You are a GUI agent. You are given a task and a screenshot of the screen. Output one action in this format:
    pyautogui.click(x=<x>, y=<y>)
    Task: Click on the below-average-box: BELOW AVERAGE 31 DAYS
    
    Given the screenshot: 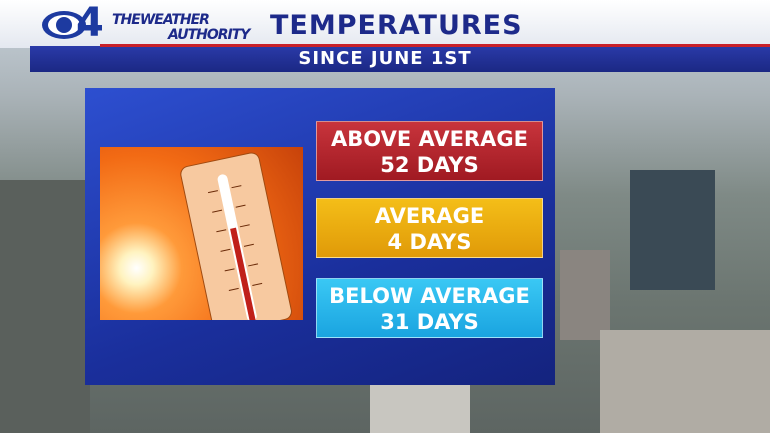 What is the action you would take?
    pyautogui.click(x=429, y=308)
    